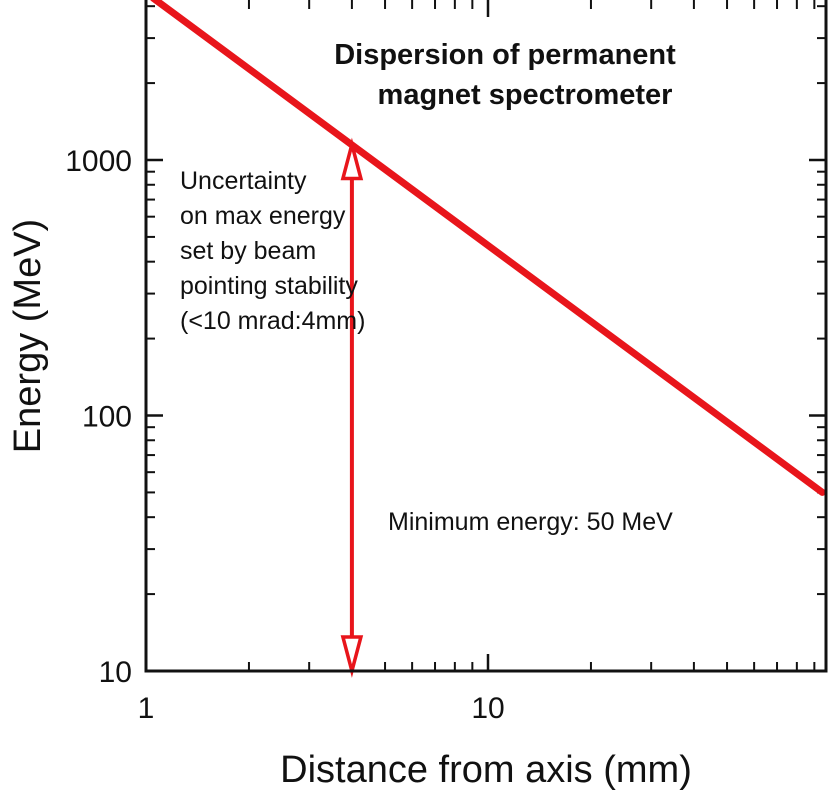 The width and height of the screenshot is (829, 794). I want to click on y-axis-title: Energy (MeV), so click(28, 336).